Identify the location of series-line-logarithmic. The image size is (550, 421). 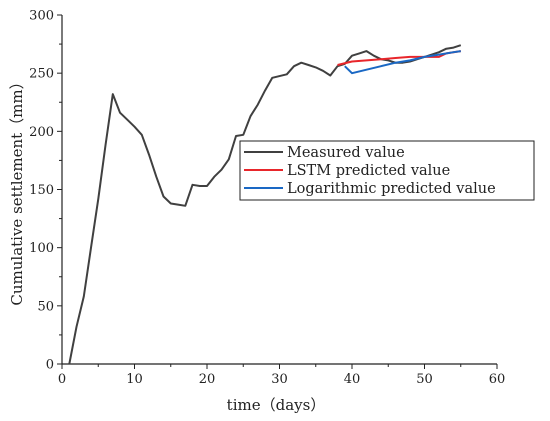
(402, 62).